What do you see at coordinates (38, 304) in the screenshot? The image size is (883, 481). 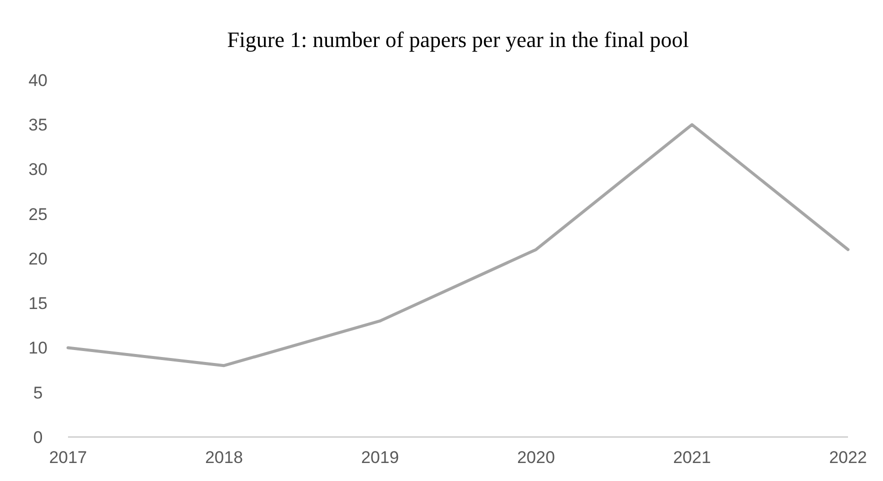 I see `y-tick-label: 15` at bounding box center [38, 304].